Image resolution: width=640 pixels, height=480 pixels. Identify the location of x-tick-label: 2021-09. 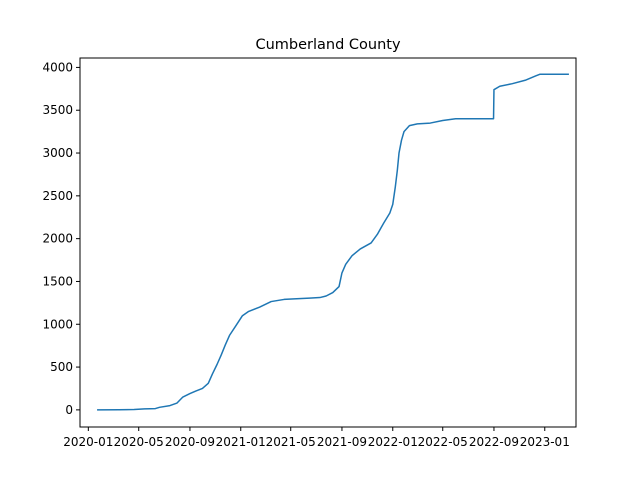
(342, 442).